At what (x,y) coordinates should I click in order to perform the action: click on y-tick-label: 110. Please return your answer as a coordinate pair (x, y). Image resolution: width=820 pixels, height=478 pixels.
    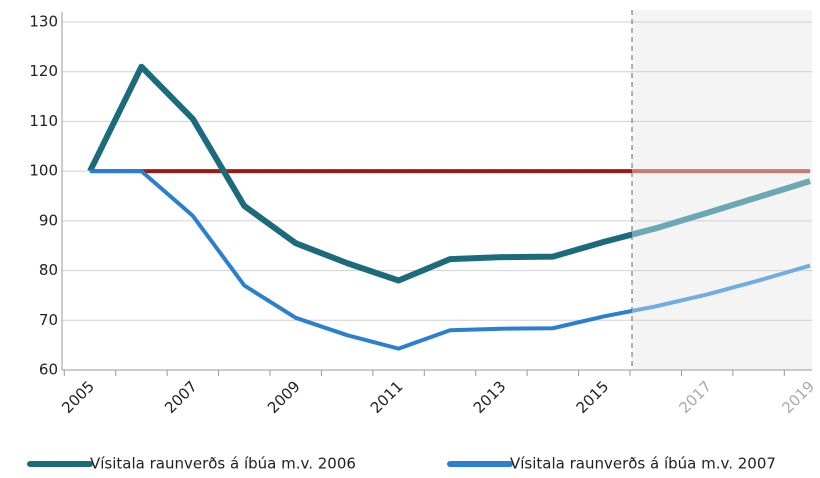
    Looking at the image, I should click on (43, 121).